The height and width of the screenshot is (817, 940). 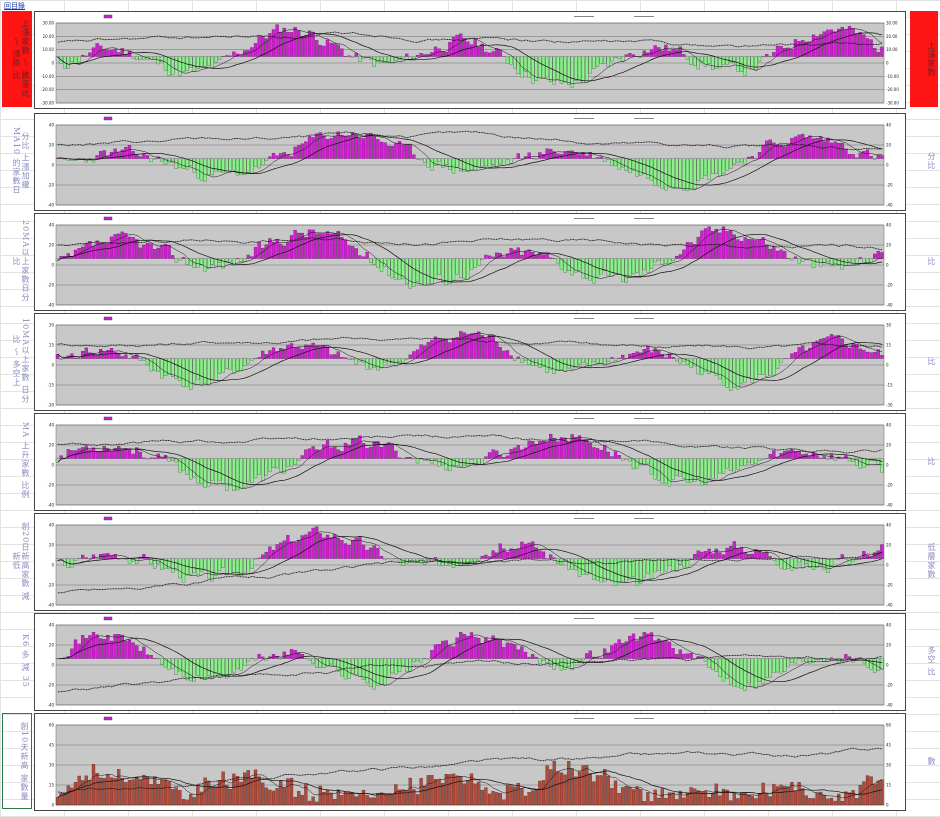 What do you see at coordinates (889, 545) in the screenshot?
I see `y-tick-label-right: 20` at bounding box center [889, 545].